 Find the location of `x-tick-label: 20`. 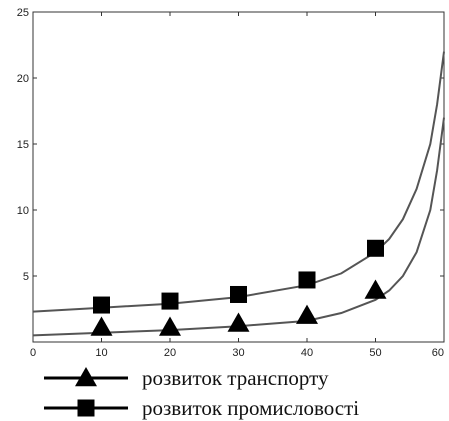

x-tick-label: 20 is located at coordinates (170, 353).